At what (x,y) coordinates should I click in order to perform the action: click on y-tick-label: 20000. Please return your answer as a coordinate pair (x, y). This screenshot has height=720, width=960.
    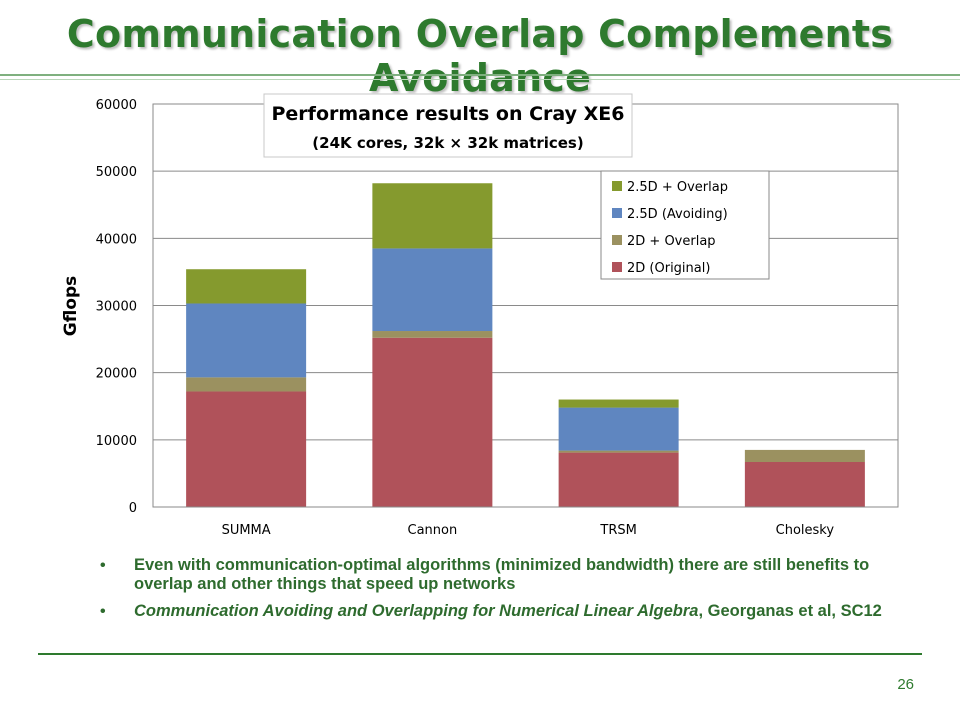
    Looking at the image, I should click on (116, 374).